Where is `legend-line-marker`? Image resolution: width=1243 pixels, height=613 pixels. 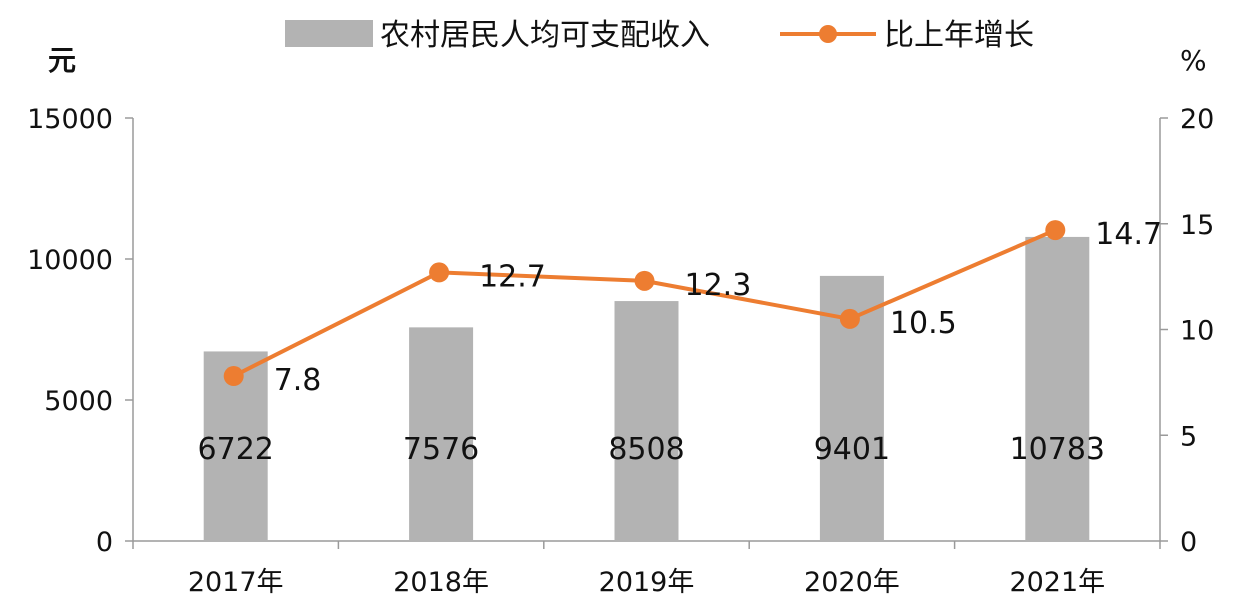
legend-line-marker is located at coordinates (828, 34).